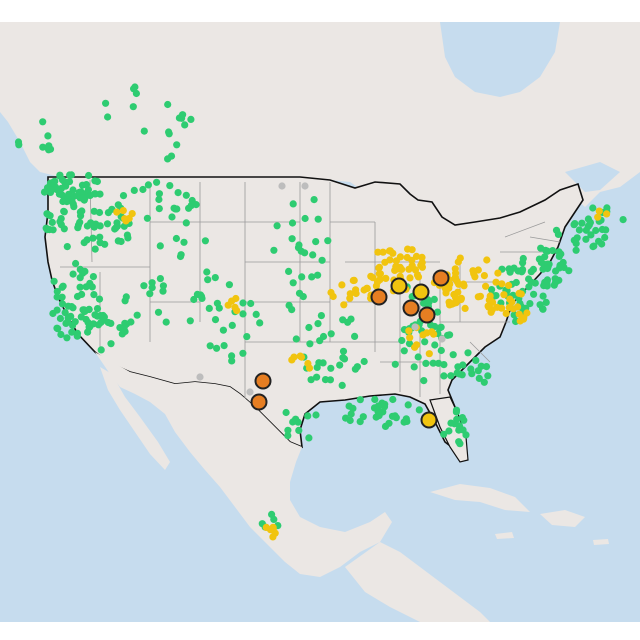  I want to click on unavailable-sensor-marker, so click(282, 186).